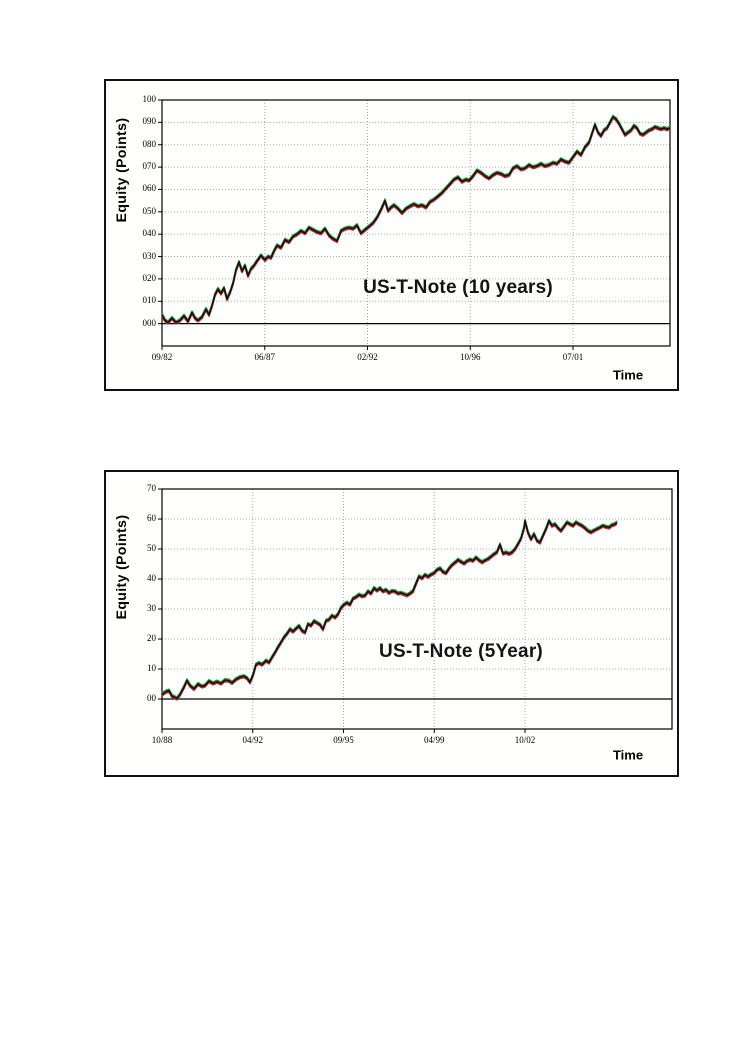 This screenshot has height=1042, width=744. Describe the element at coordinates (367, 357) in the screenshot. I see `x-tick-label: 02/92` at that location.